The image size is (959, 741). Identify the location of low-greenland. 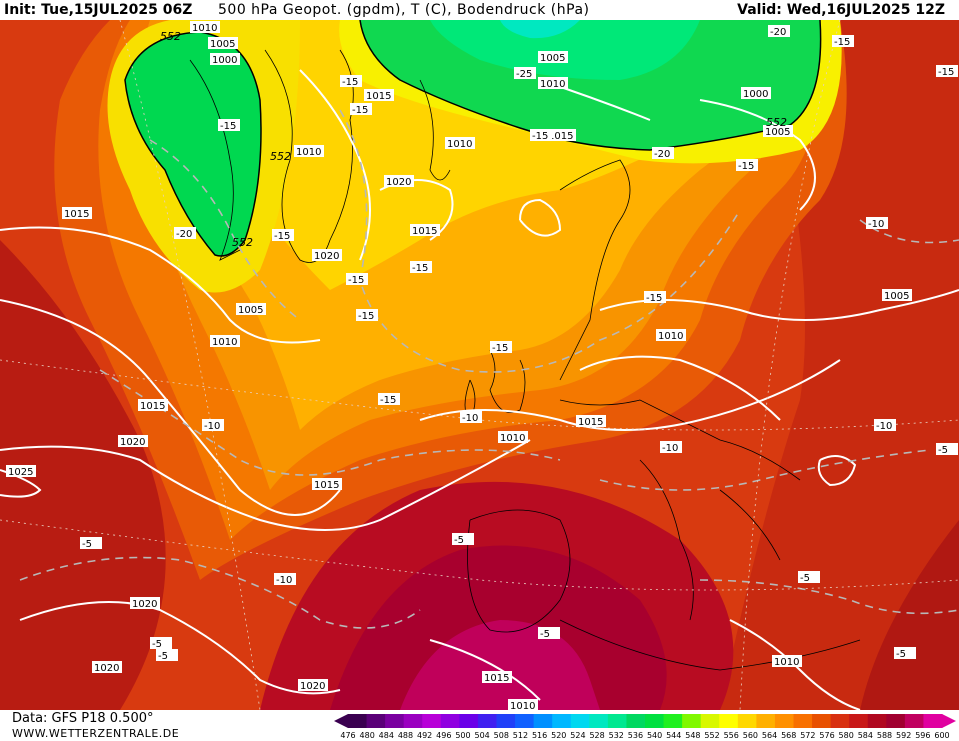
(193, 144).